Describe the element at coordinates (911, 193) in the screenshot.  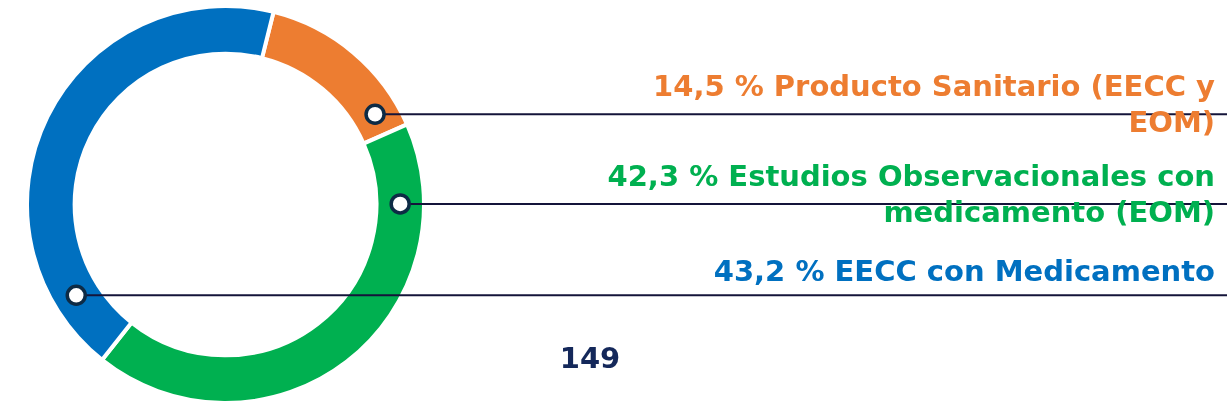
I see `slice-label: 42,3 % Estudios Observacionales con medicamento (EOM)` at that location.